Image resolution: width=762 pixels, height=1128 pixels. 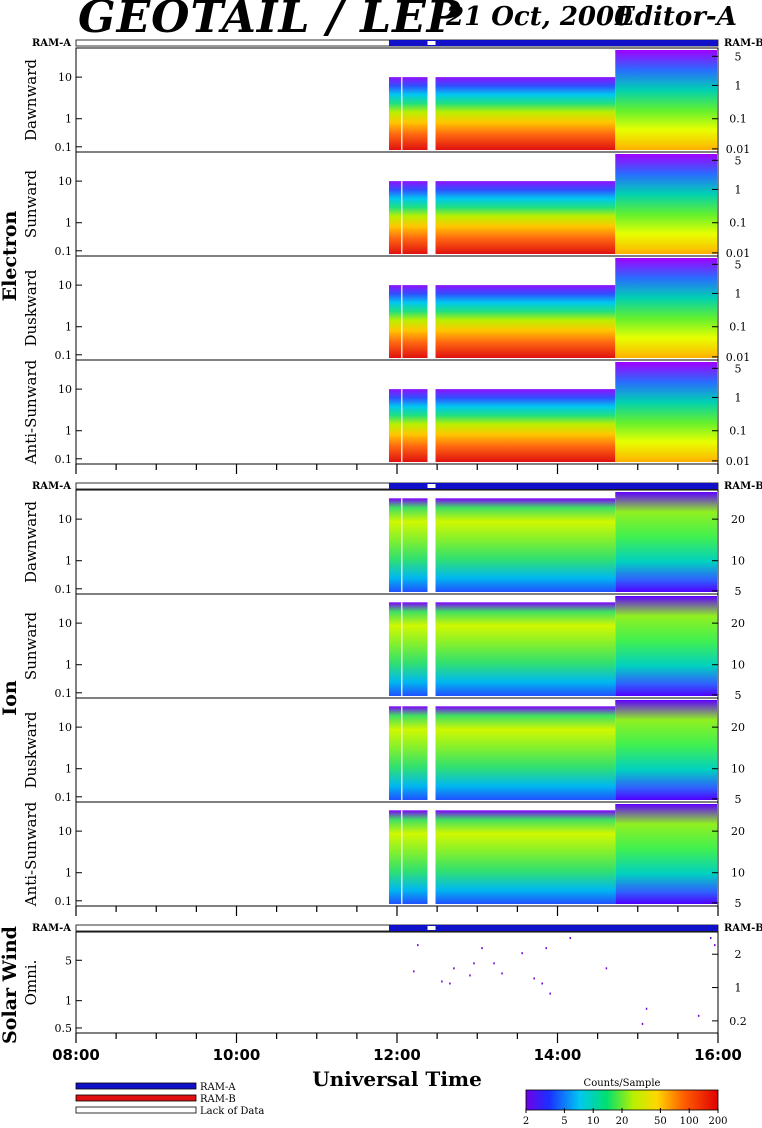 What do you see at coordinates (31, 854) in the screenshot?
I see `panel-label: Anti-Sunward` at bounding box center [31, 854].